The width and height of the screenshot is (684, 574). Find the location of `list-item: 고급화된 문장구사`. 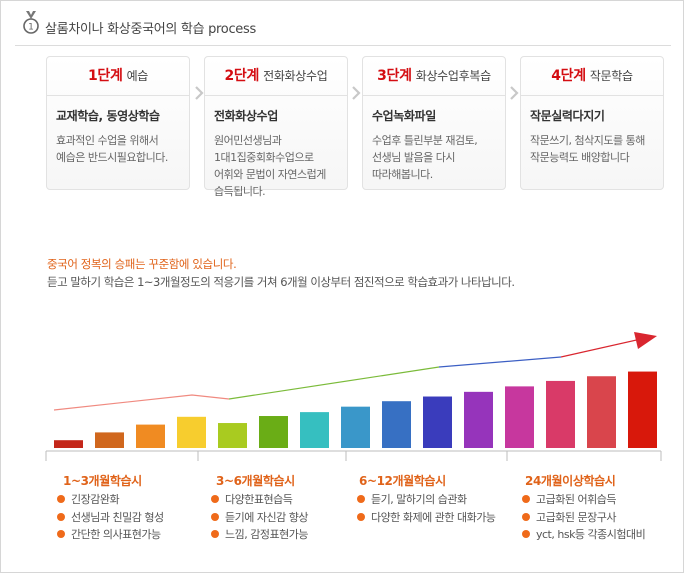

list-item: 고급화된 문장구사 is located at coordinates (583, 518).